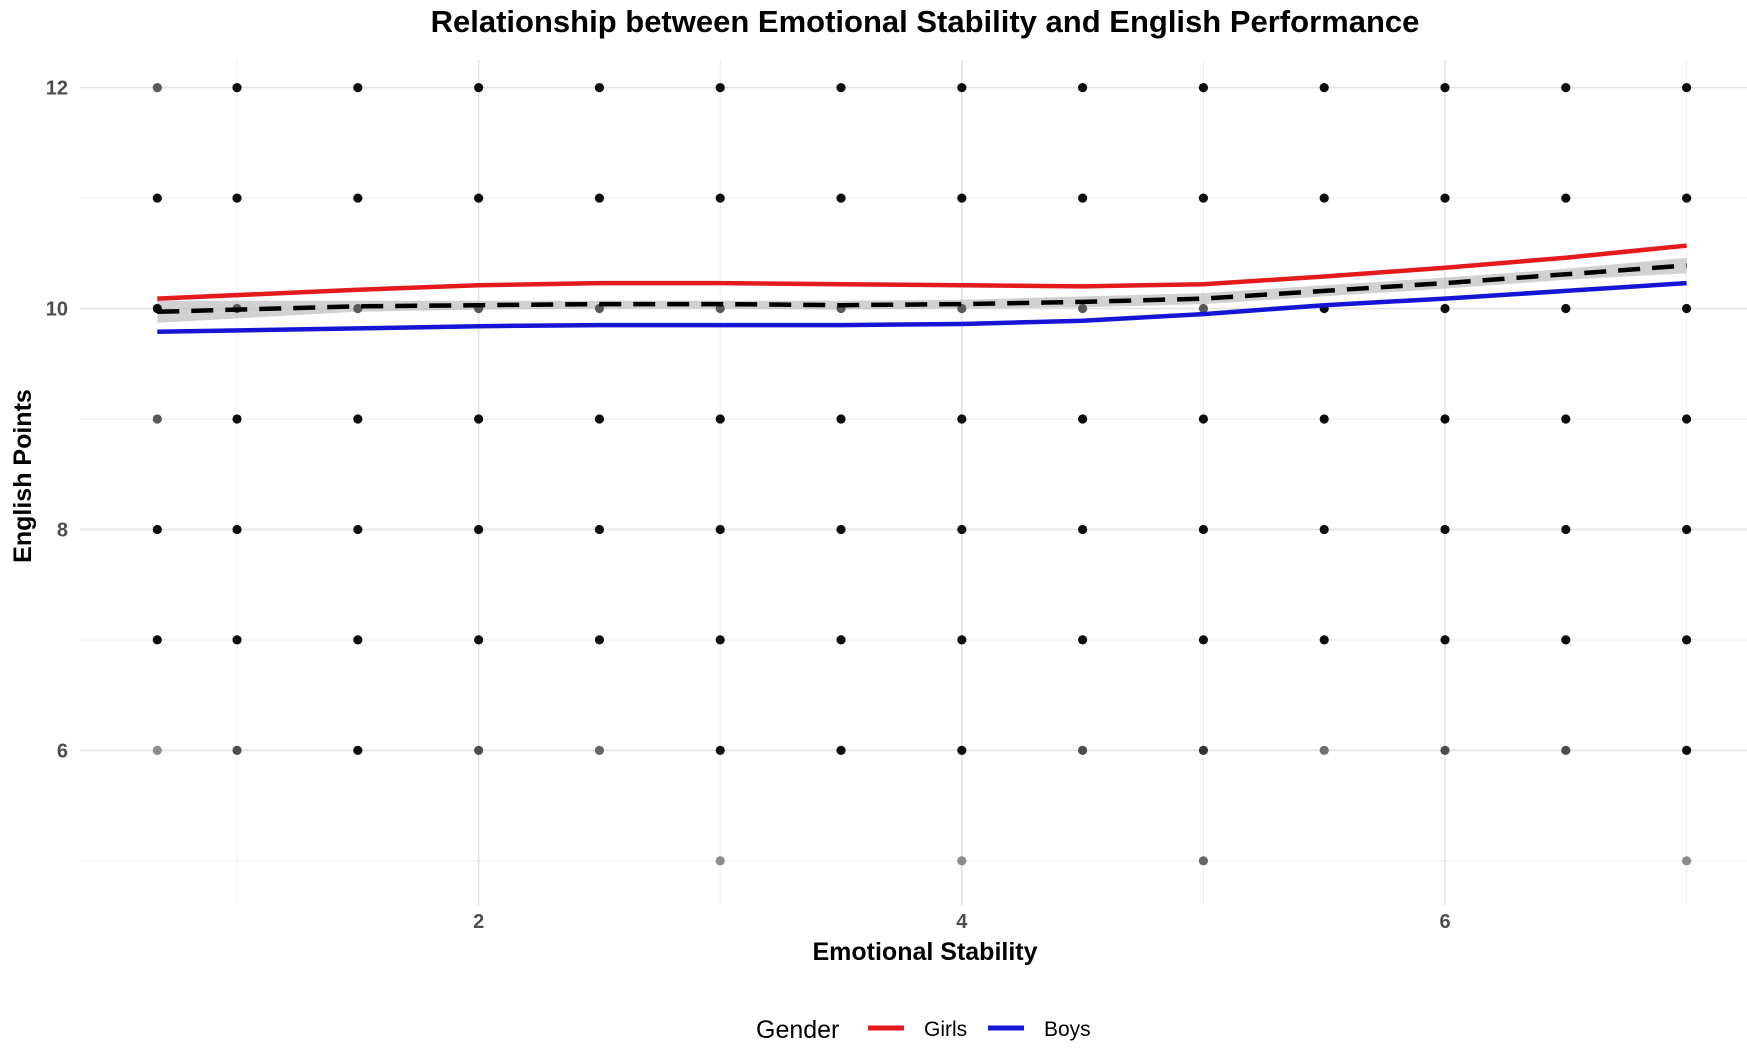 This screenshot has width=1747, height=1049. I want to click on overall-trend-line, so click(922, 289).